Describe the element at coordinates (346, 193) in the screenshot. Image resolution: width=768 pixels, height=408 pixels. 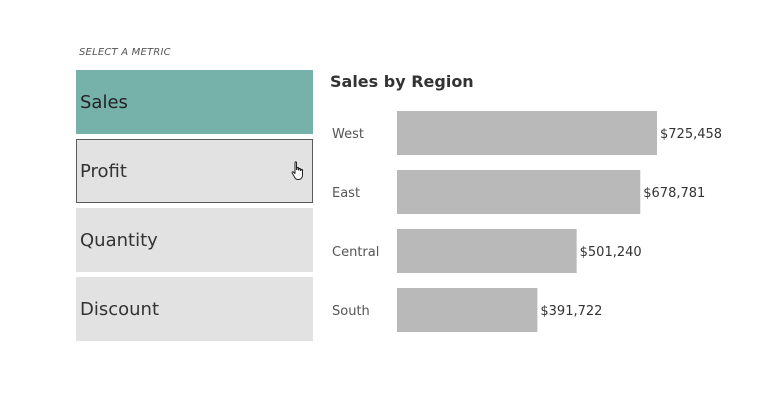
I see `bar-category-label: East` at that location.